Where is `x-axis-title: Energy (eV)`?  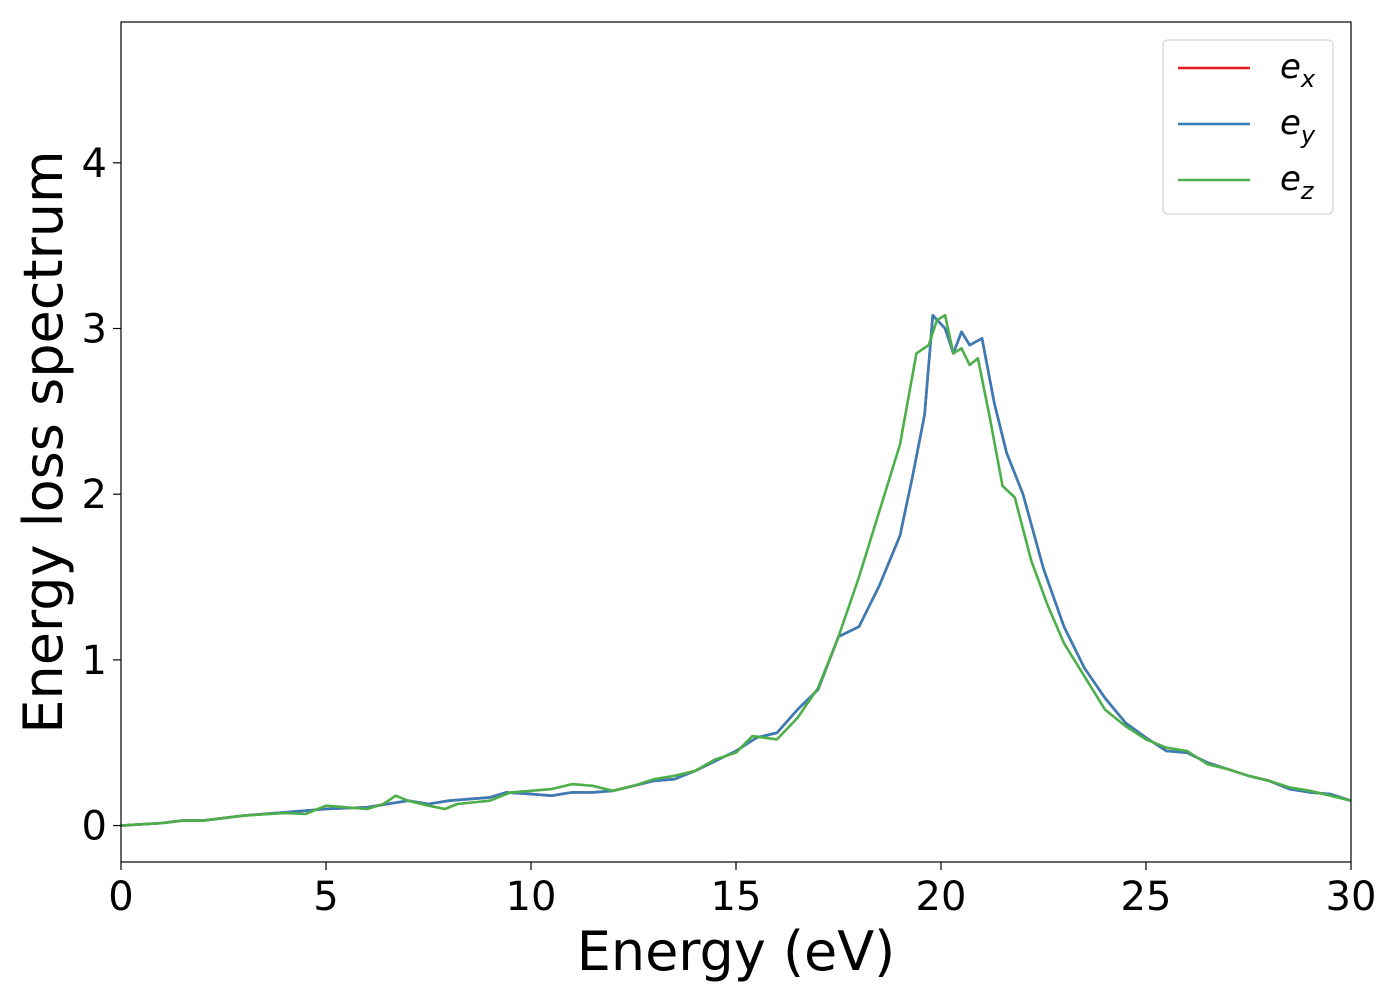 x-axis-title: Energy (eV) is located at coordinates (736, 951).